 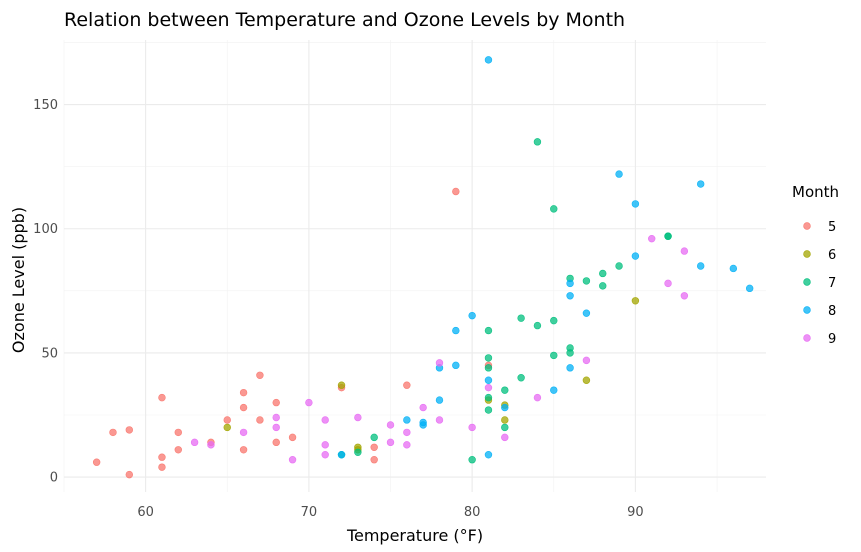 What do you see at coordinates (472, 512) in the screenshot?
I see `x-tick-label: 80` at bounding box center [472, 512].